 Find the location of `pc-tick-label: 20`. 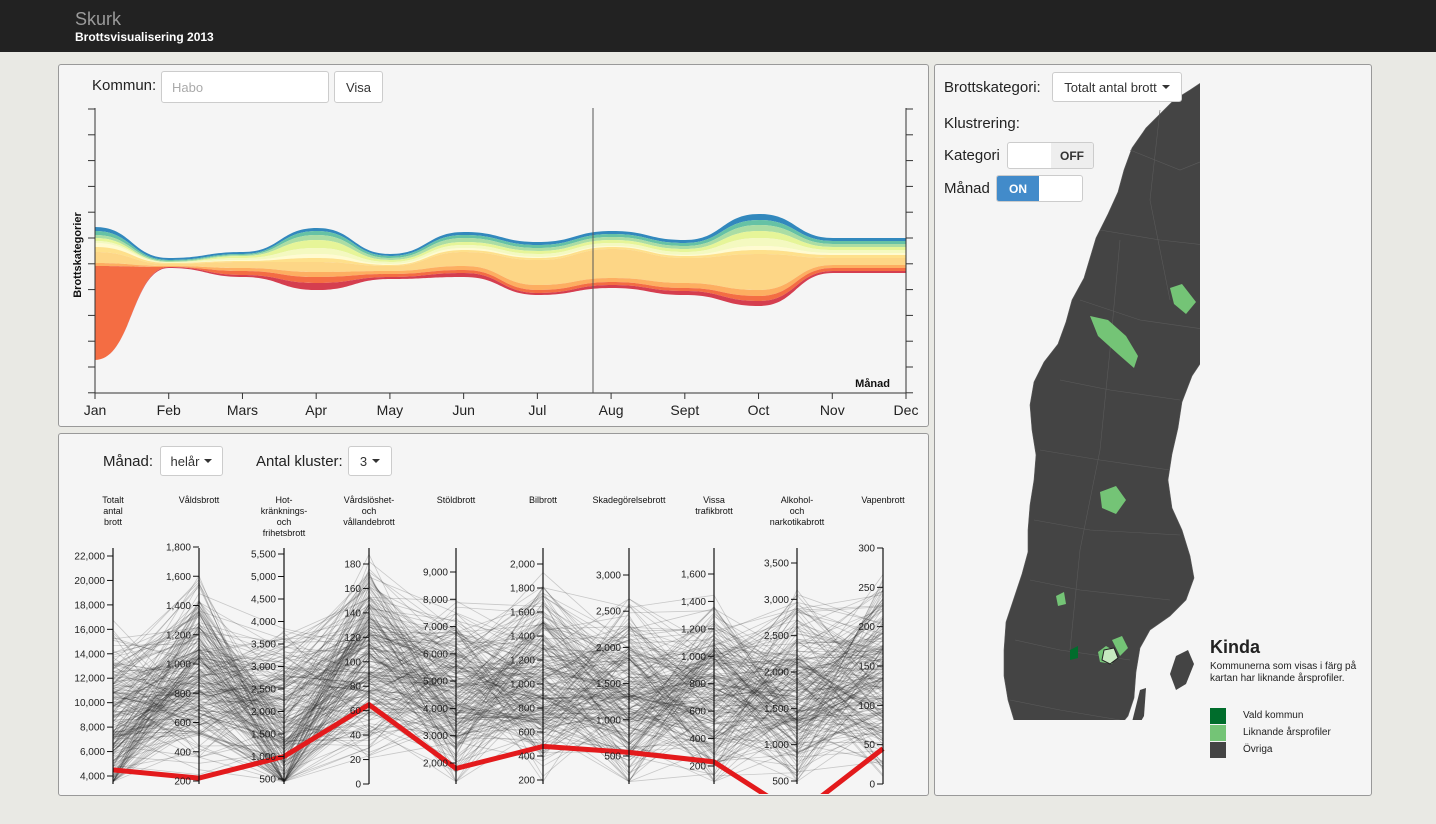

pc-tick-label: 20 is located at coordinates (356, 760).